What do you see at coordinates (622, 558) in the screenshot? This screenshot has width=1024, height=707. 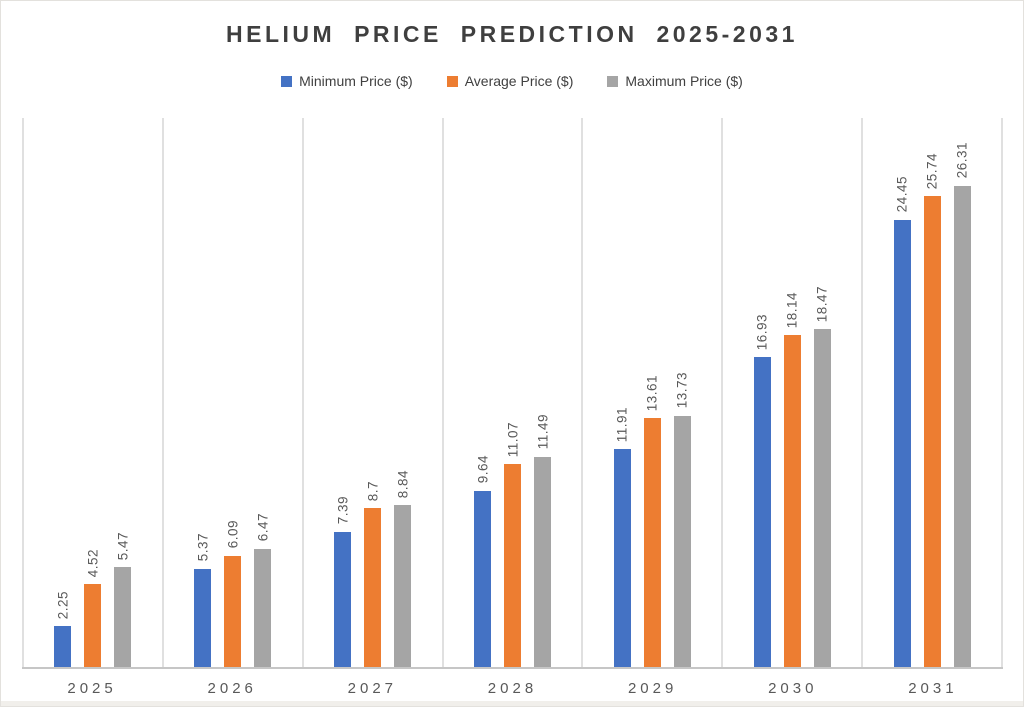 I see `bar-minimum-2029` at bounding box center [622, 558].